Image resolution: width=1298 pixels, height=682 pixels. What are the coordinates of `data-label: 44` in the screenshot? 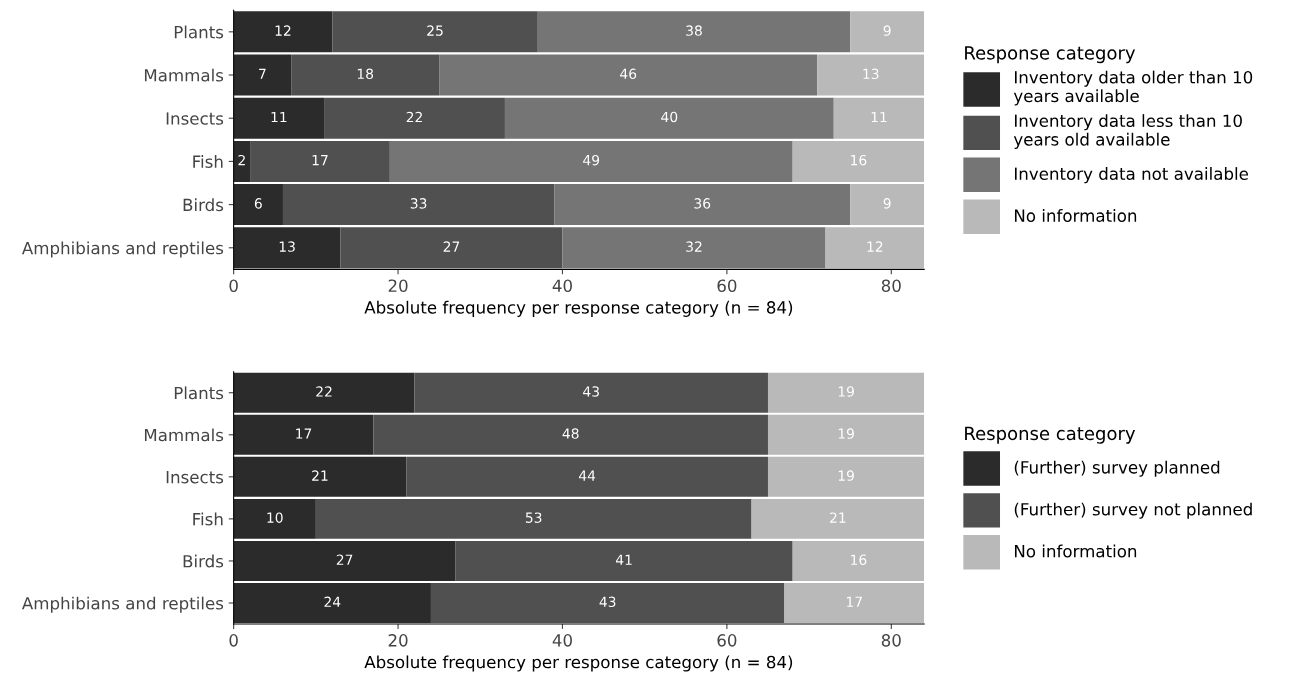 It's located at (587, 475).